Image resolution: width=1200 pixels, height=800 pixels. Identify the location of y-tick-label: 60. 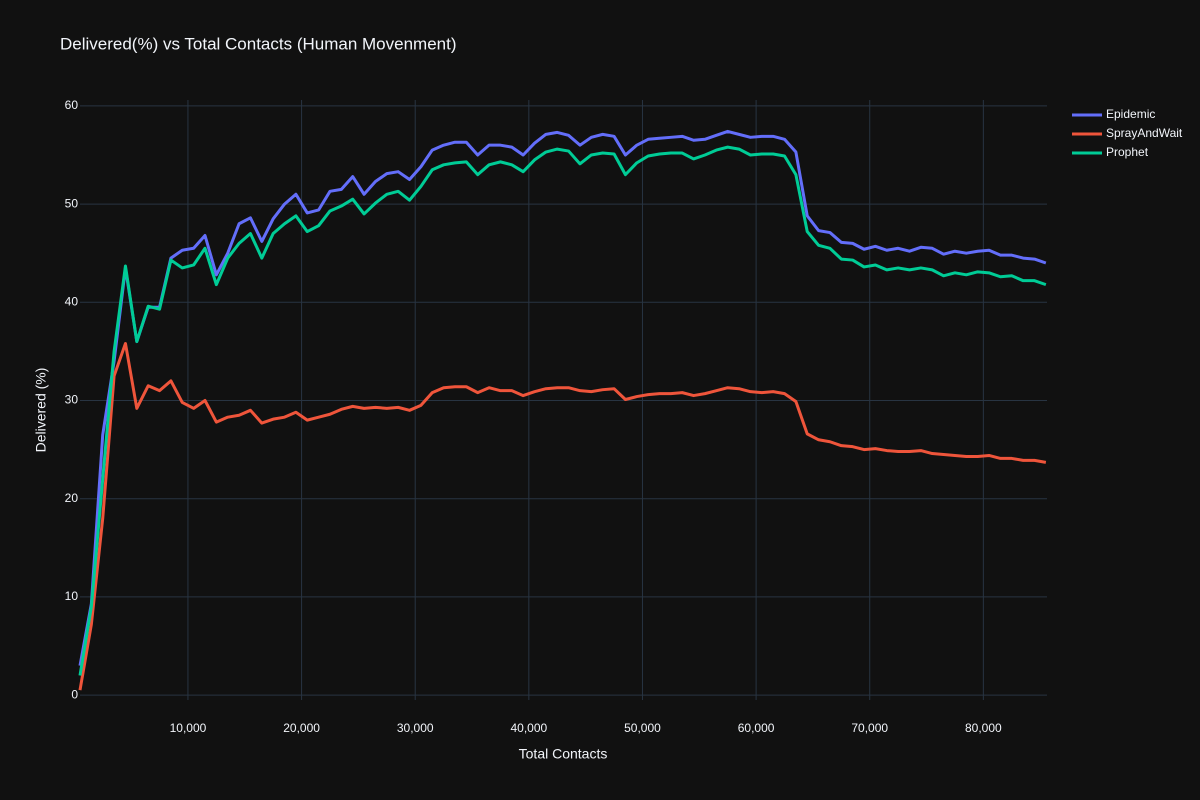
(72, 105).